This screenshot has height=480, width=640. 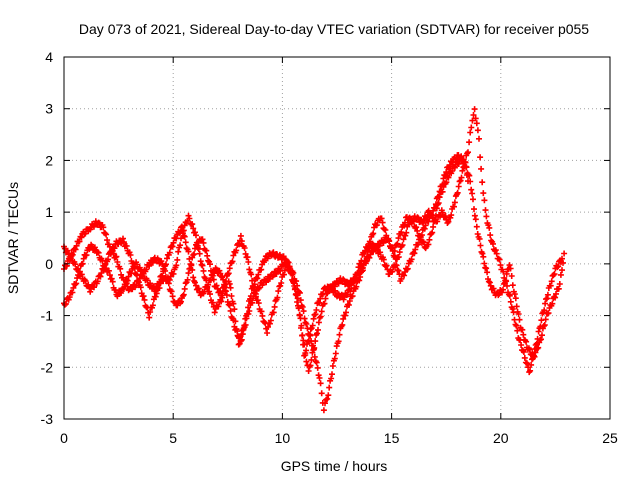 I want to click on y-tick-label: 1, so click(x=49, y=212).